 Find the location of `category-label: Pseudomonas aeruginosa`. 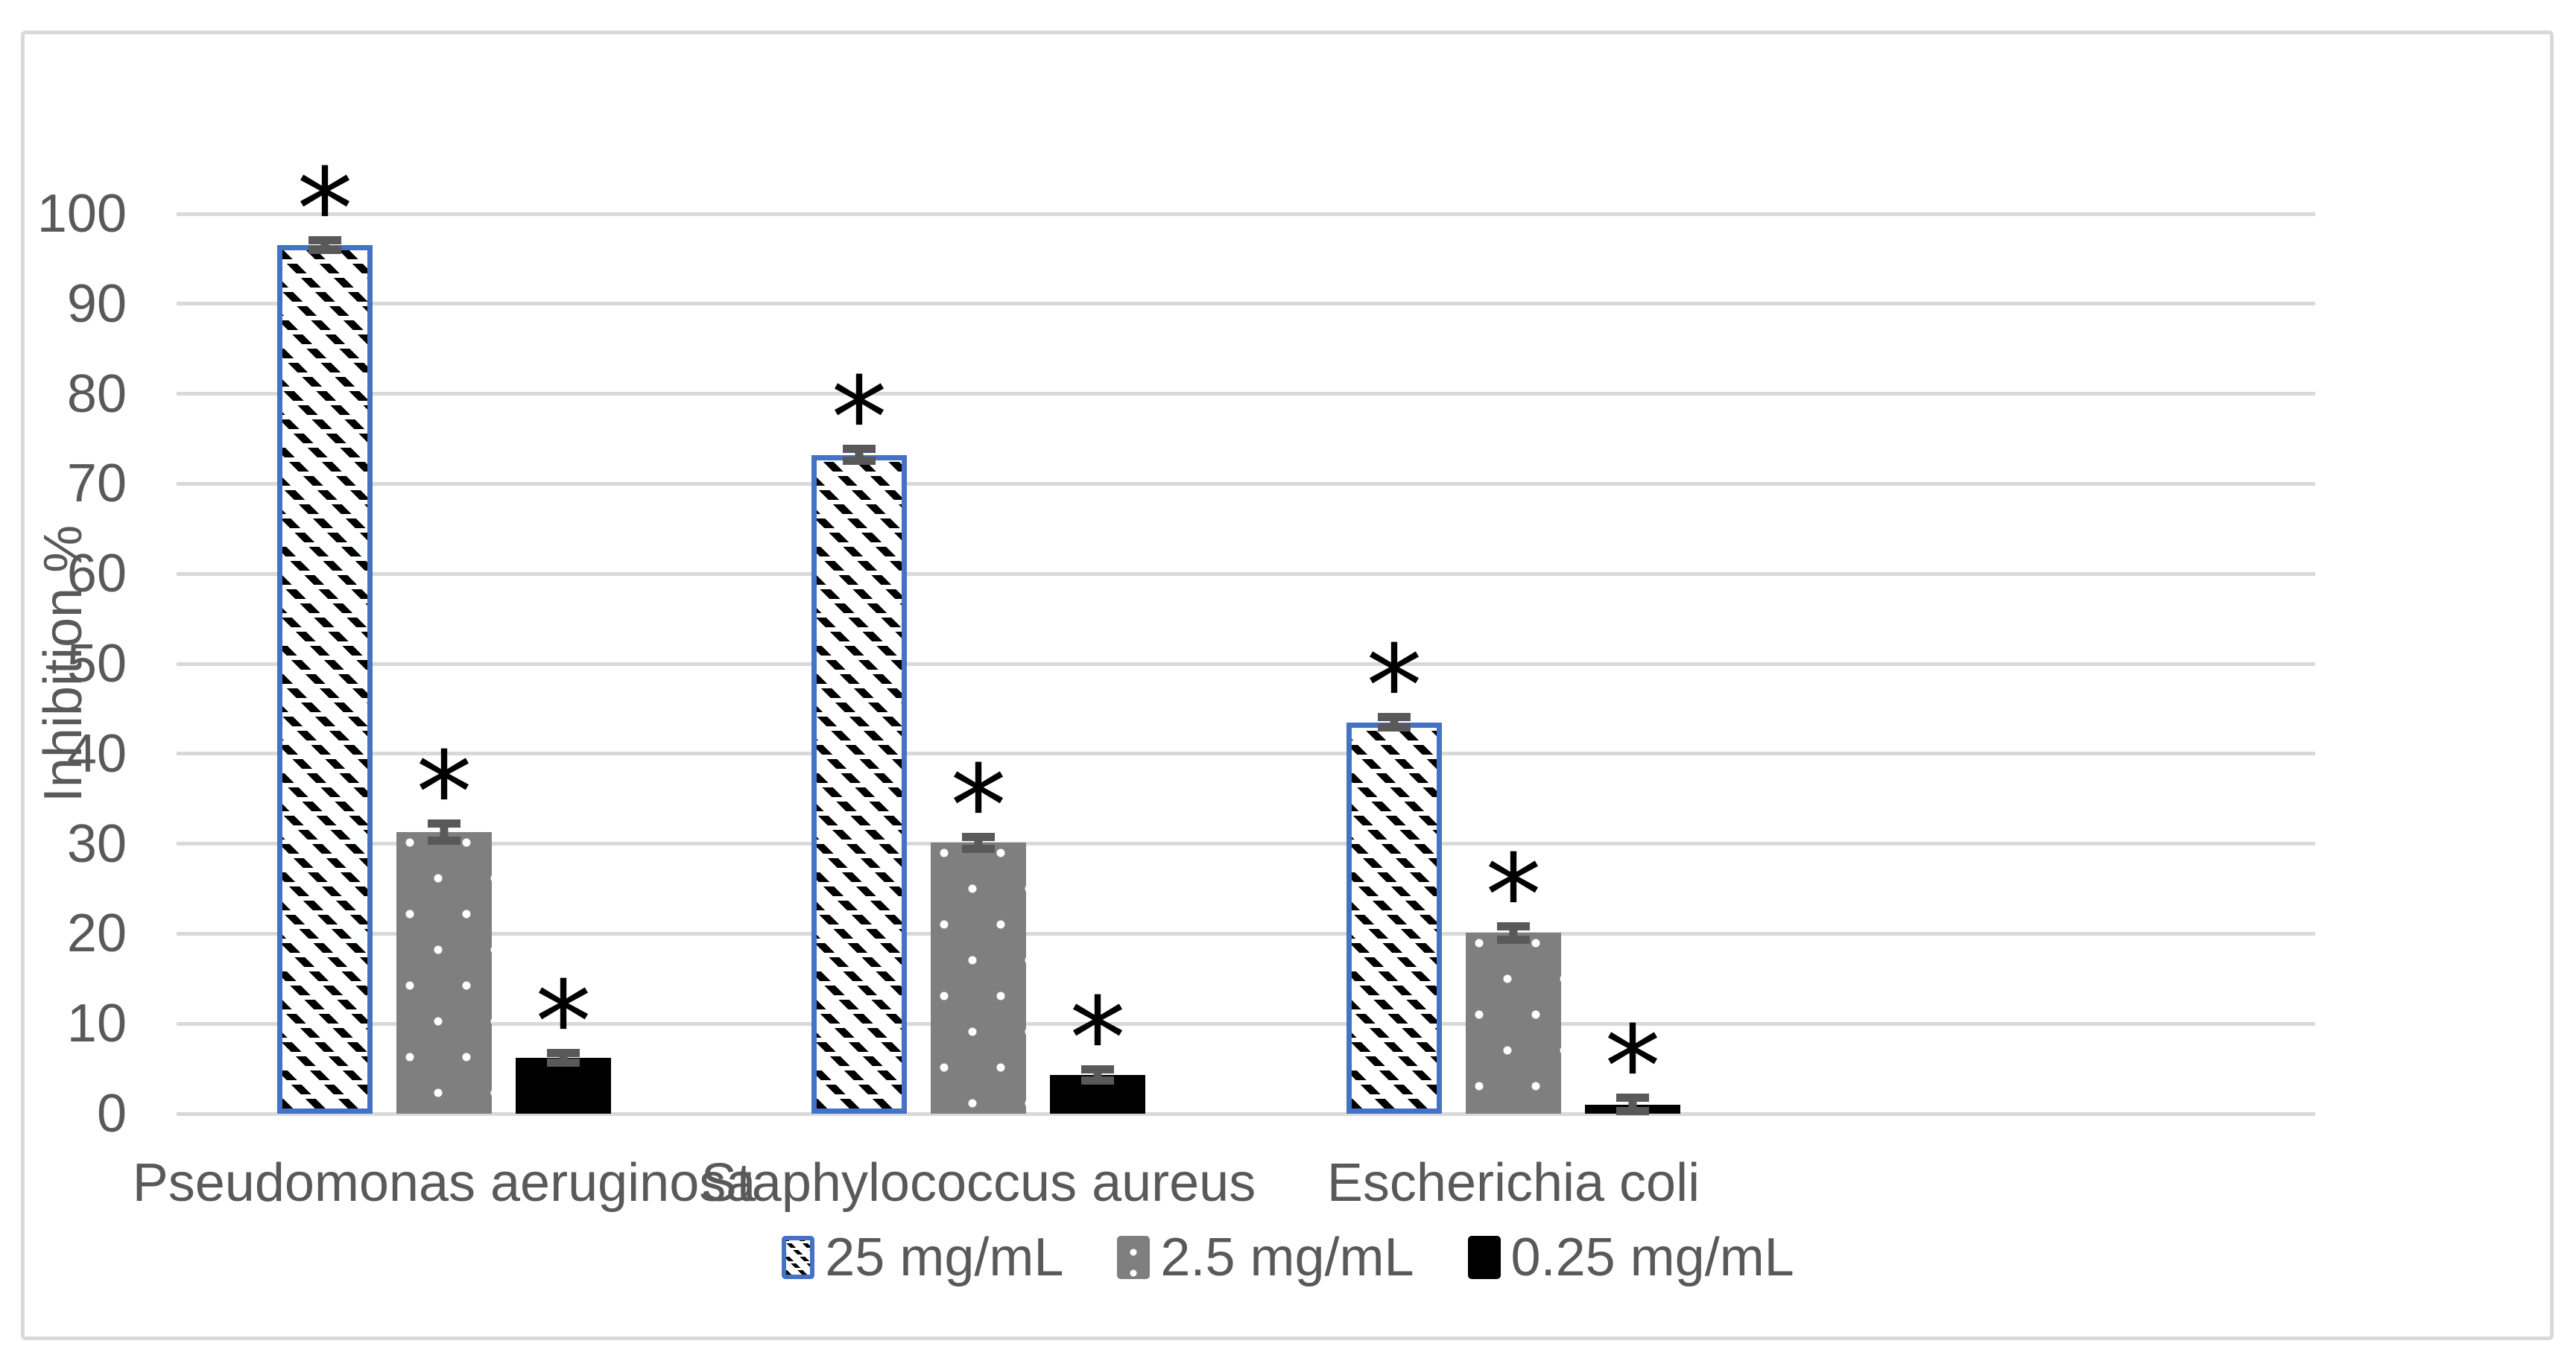

category-label: Pseudomonas aeruginosa is located at coordinates (444, 1183).